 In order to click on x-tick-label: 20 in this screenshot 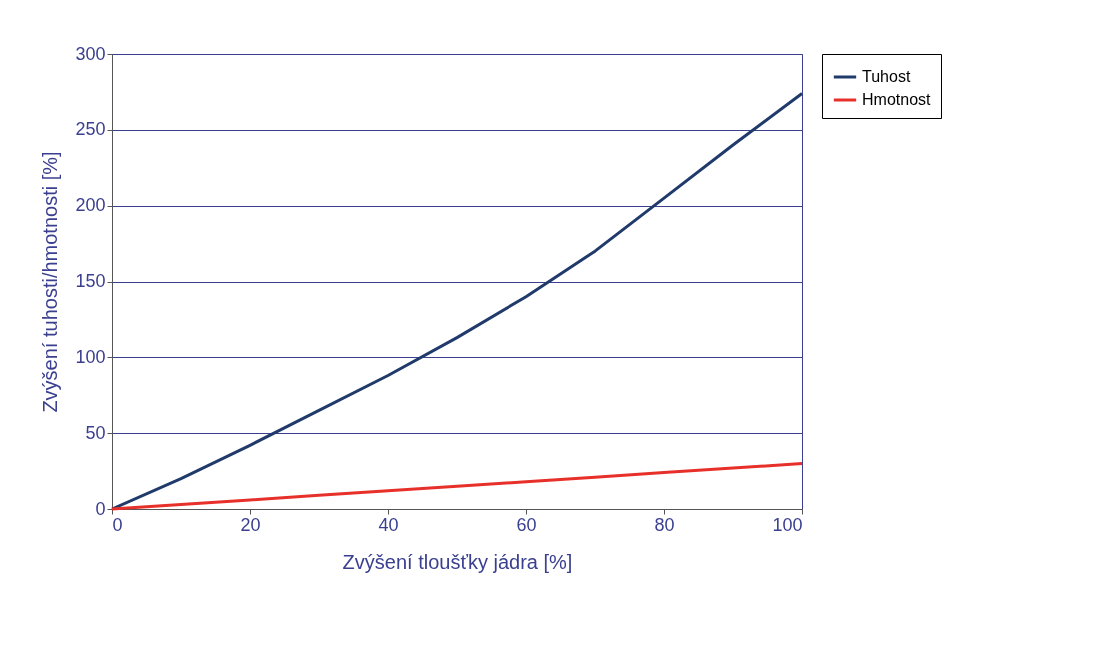, I will do `click(250, 524)`.